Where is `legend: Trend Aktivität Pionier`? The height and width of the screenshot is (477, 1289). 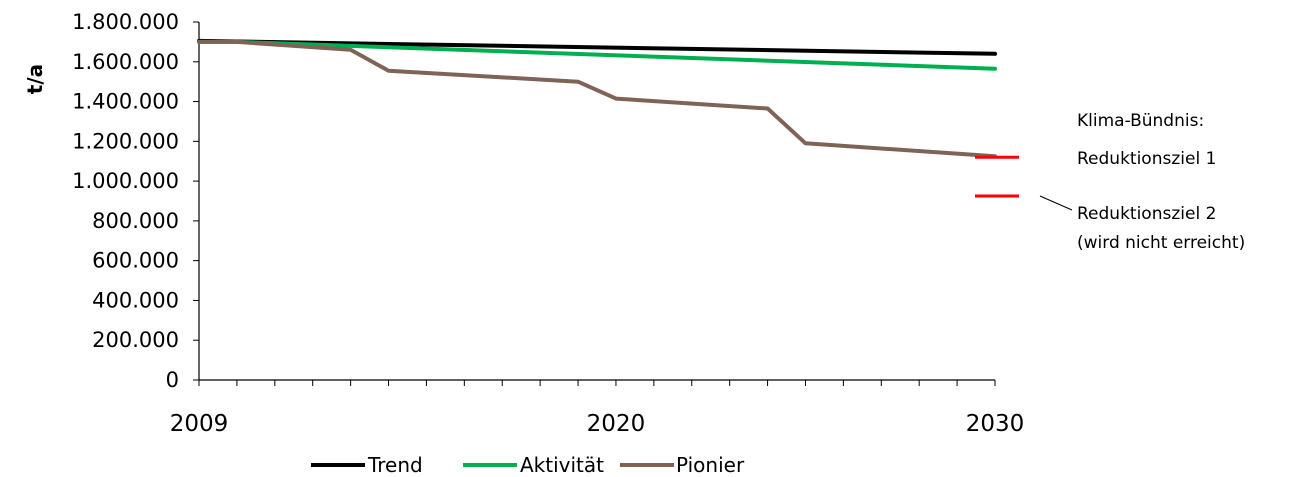 legend: Trend Aktivität Pionier is located at coordinates (528, 465).